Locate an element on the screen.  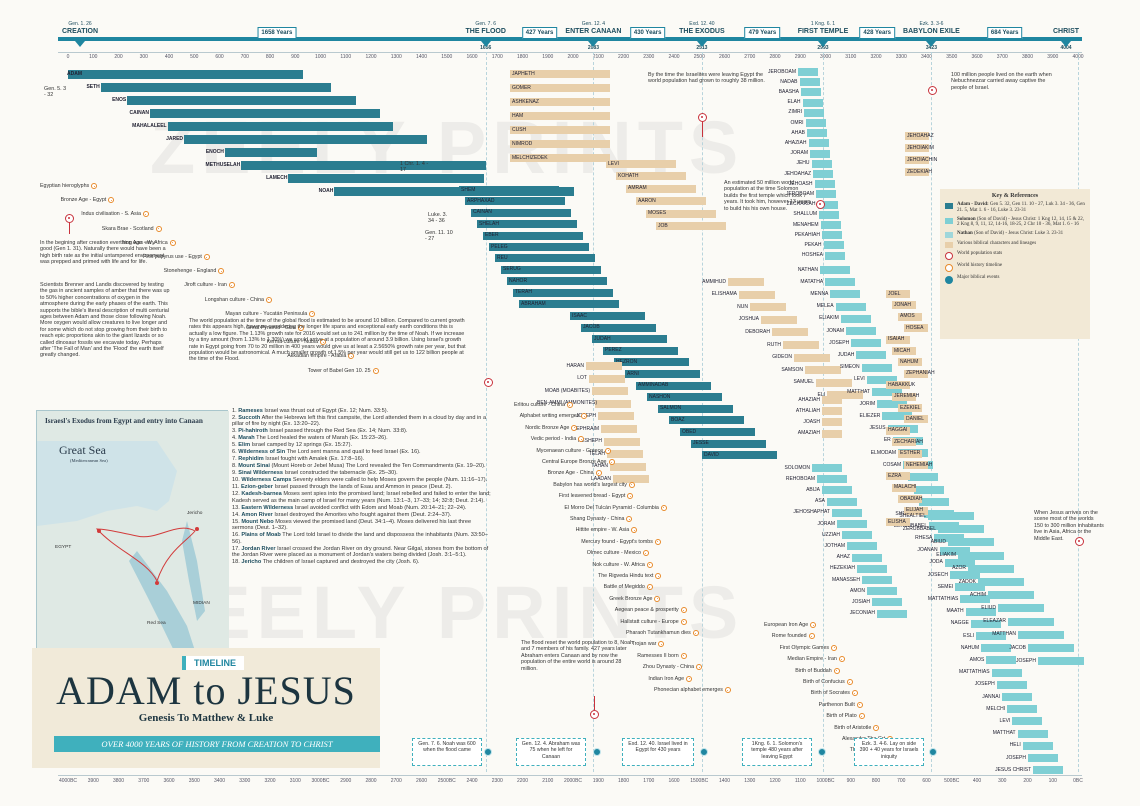
population-pin-stem is located at coordinates (69, 228).